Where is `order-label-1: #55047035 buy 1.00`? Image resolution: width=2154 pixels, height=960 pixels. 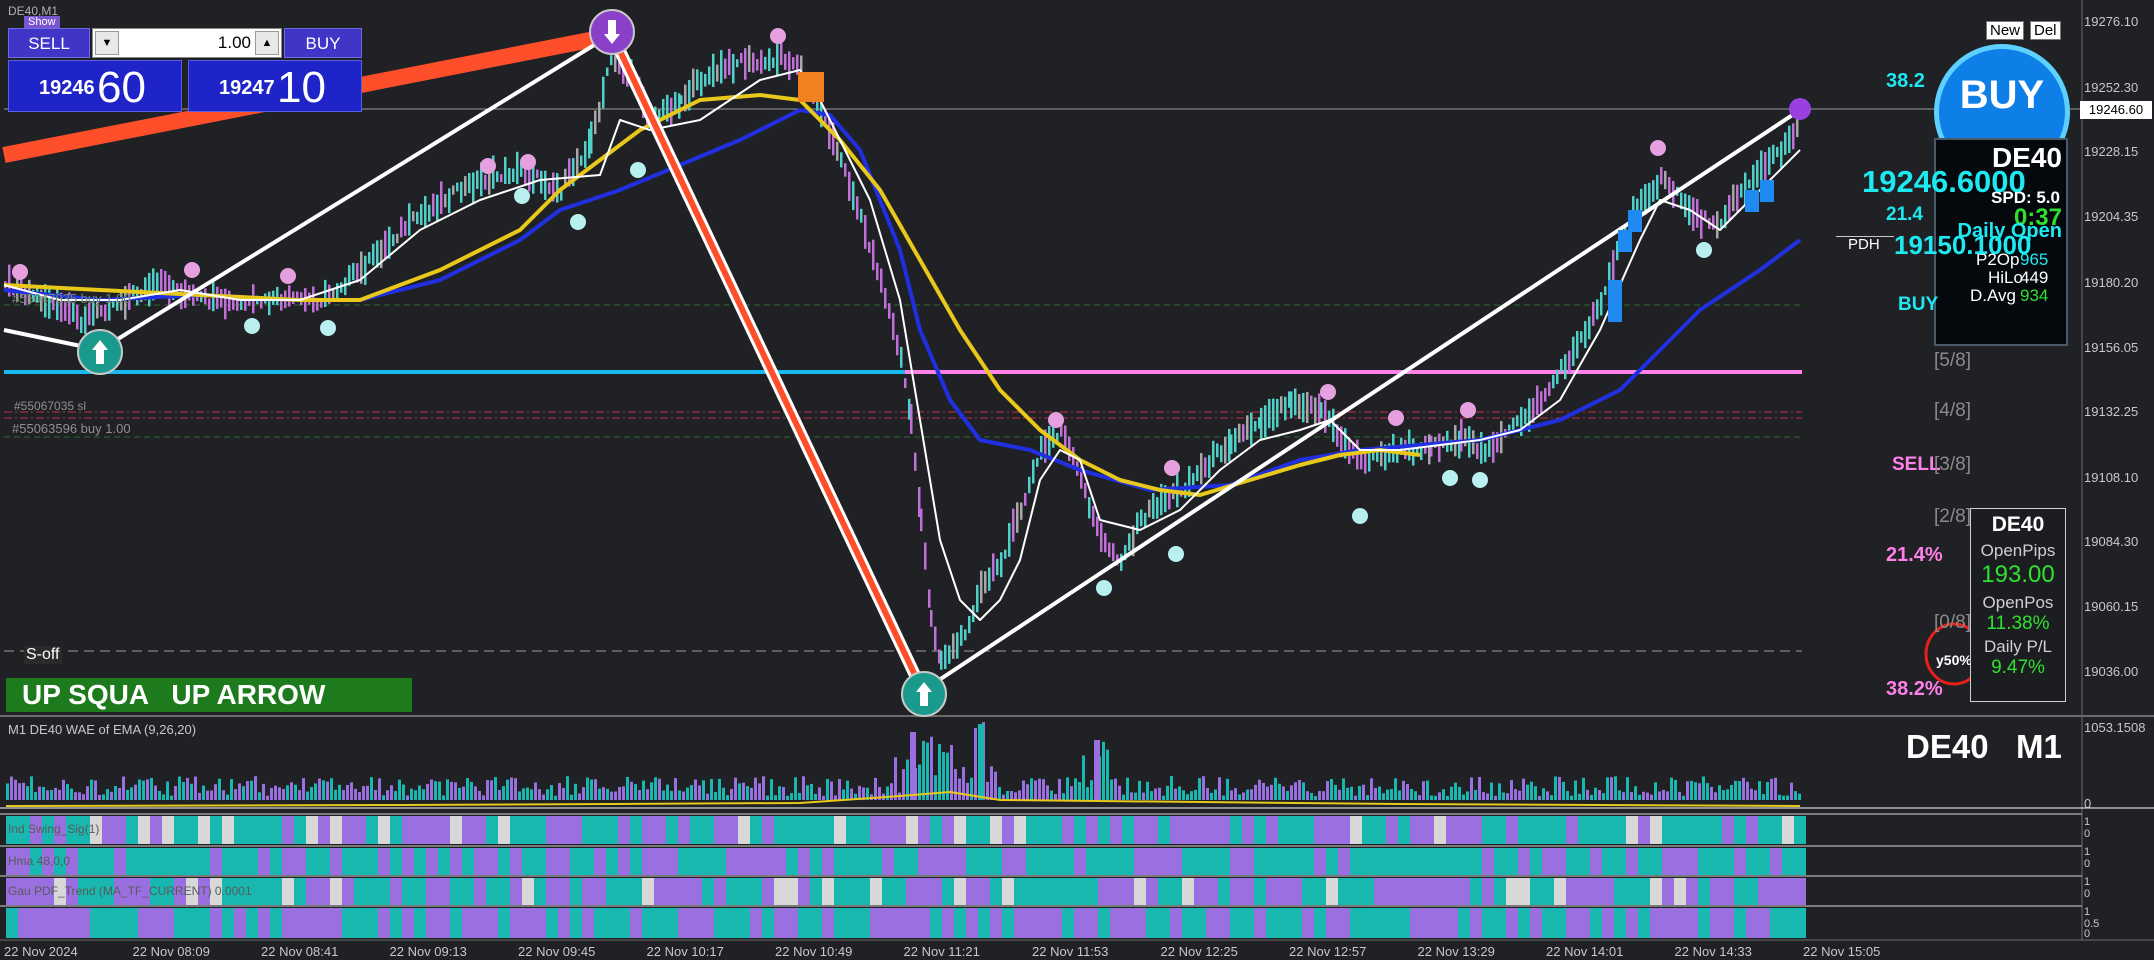 order-label-1: #55047035 buy 1.00 is located at coordinates (71, 298).